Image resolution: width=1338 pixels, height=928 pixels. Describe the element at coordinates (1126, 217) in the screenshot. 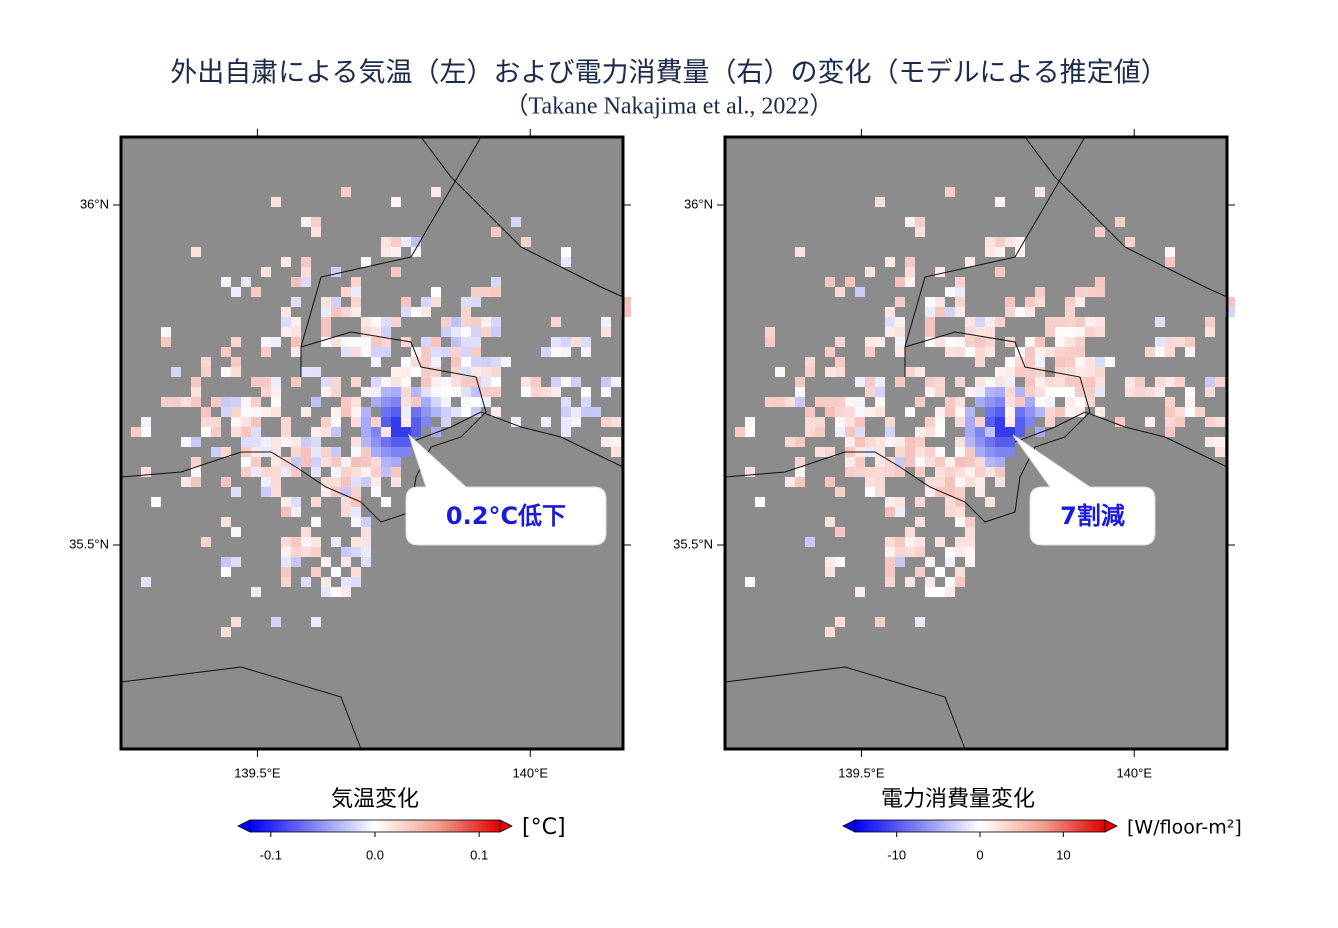

I see `prefecture-border` at that location.